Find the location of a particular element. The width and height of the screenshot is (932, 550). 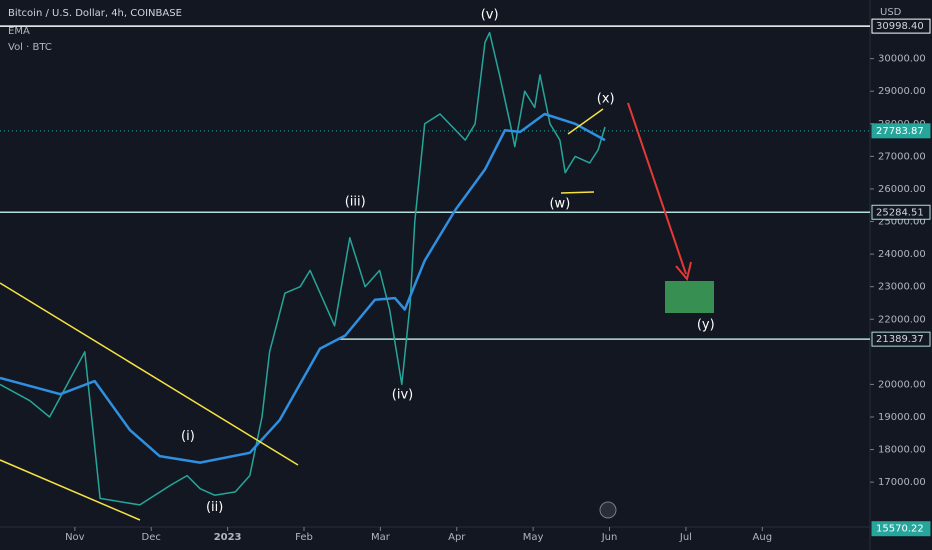

indicator: Vol · BTC is located at coordinates (30, 47).